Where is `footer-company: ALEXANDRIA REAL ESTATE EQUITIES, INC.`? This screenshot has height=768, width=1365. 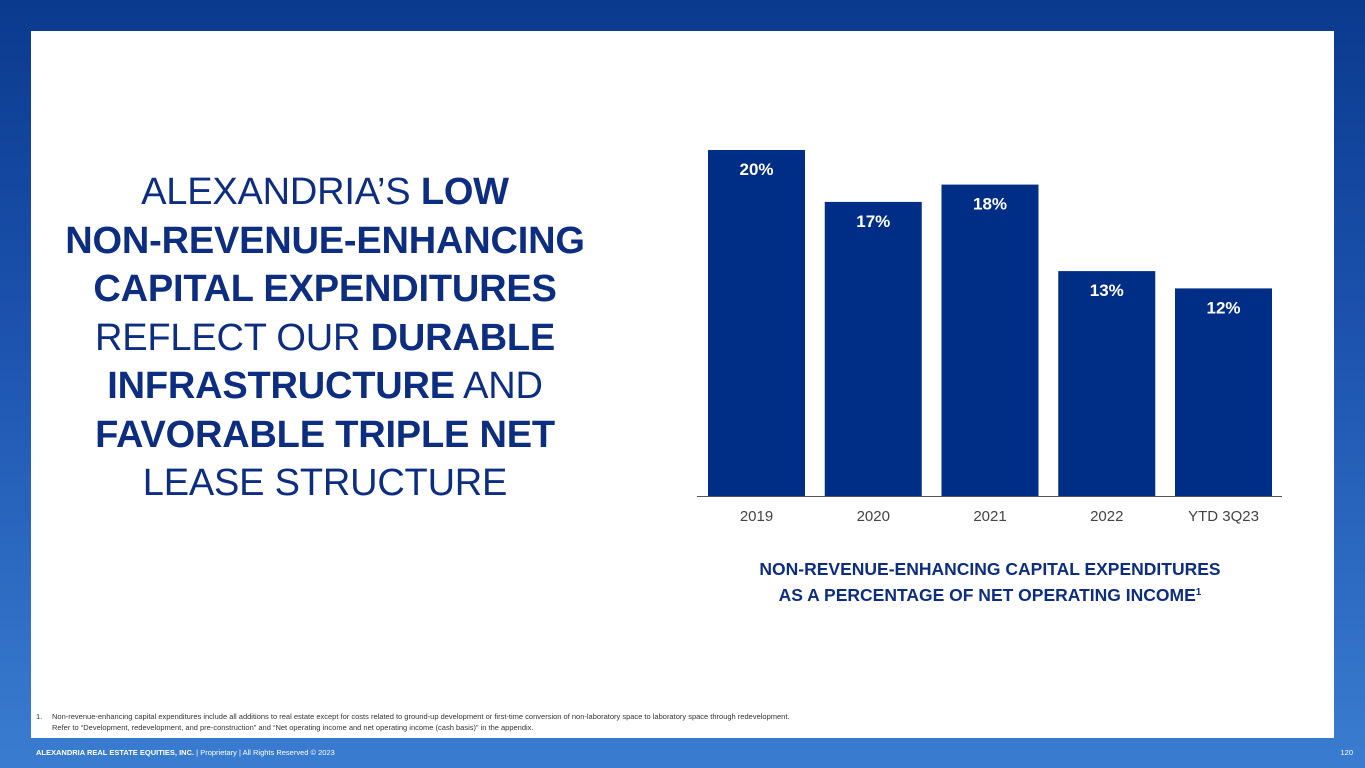 footer-company: ALEXANDRIA REAL ESTATE EQUITIES, INC. is located at coordinates (115, 752).